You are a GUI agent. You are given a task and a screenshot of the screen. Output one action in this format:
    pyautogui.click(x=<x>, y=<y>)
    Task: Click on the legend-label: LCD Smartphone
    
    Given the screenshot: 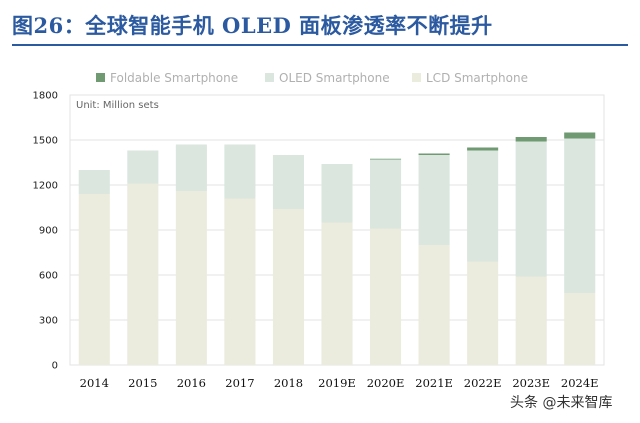 What is the action you would take?
    pyautogui.click(x=477, y=78)
    